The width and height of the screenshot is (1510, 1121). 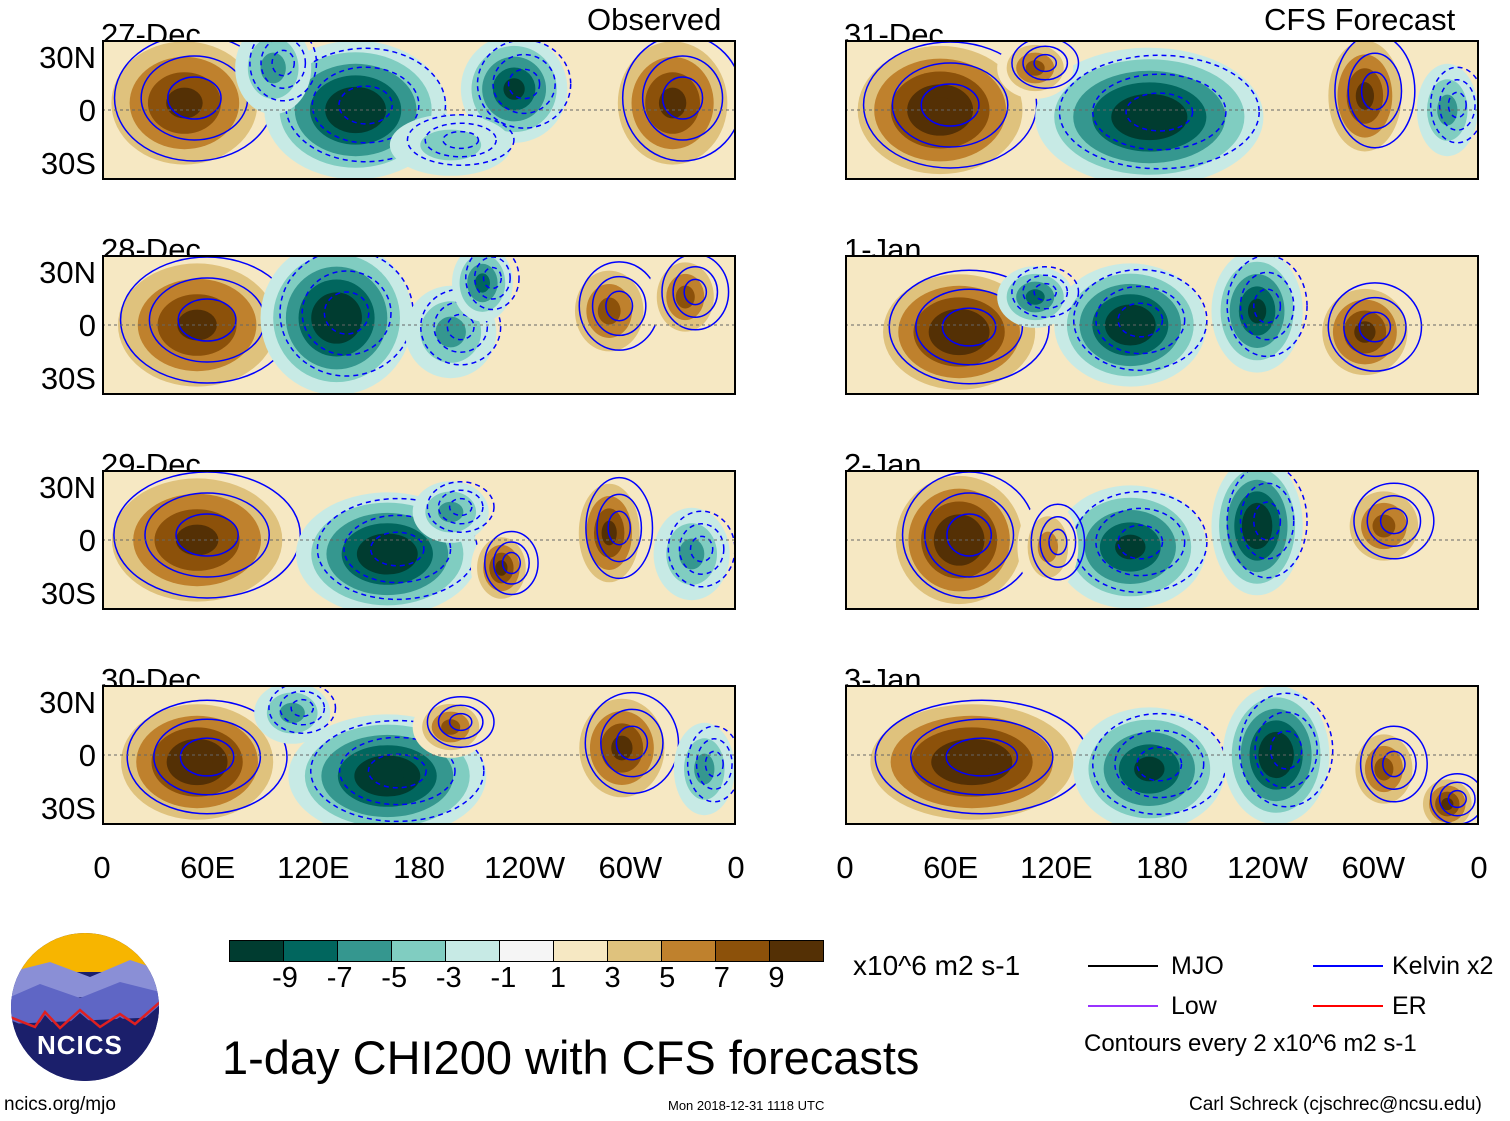 I want to click on lon-label: 60E, so click(x=951, y=867).